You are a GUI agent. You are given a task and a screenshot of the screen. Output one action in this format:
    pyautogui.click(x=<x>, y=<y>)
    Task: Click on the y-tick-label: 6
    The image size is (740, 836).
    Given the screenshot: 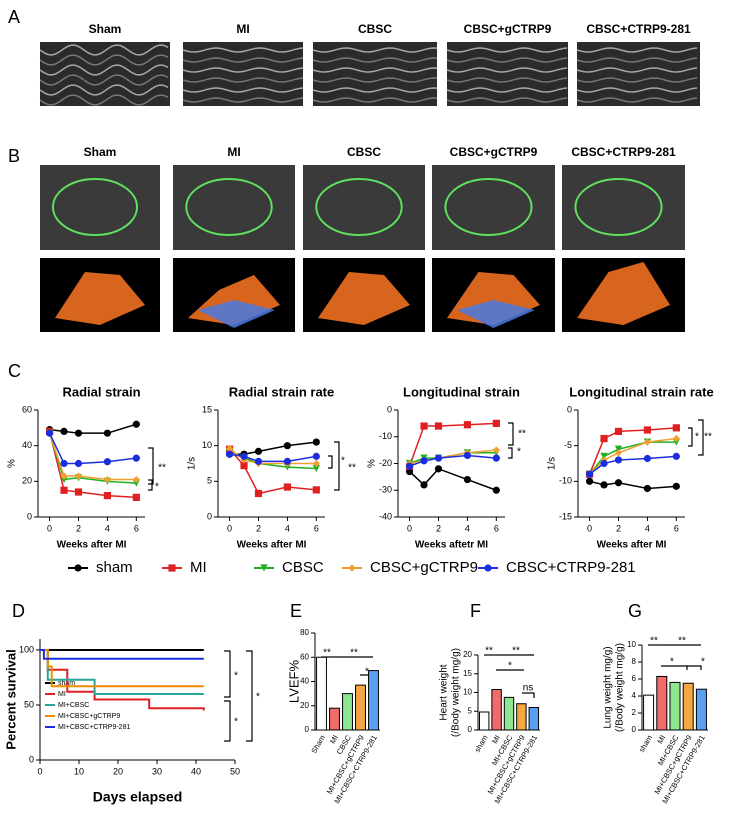 What is the action you would take?
    pyautogui.click(x=634, y=678)
    